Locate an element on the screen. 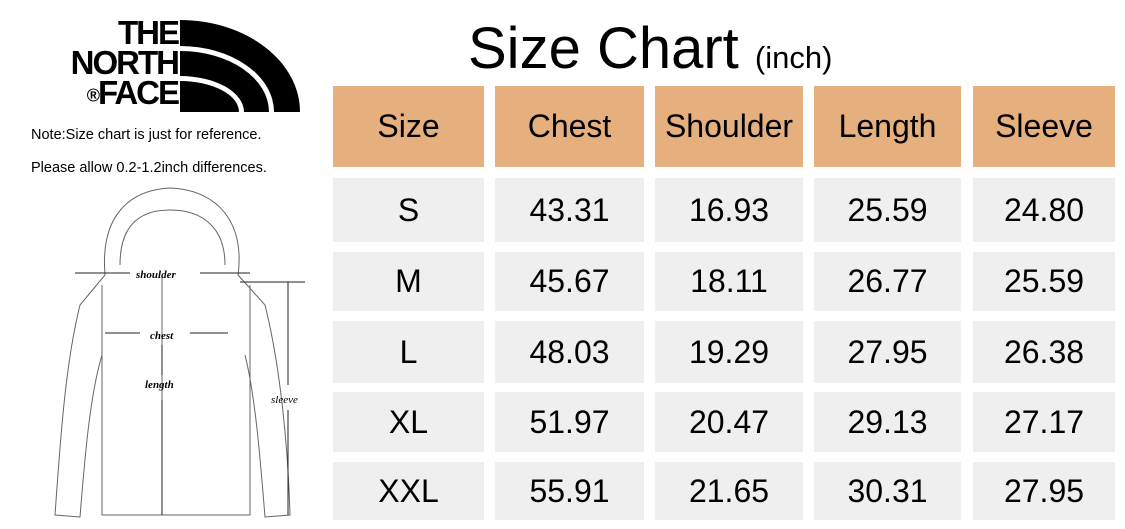 This screenshot has width=1125, height=529. brand-logo: THE NORTH ®FACE is located at coordinates (176, 63).